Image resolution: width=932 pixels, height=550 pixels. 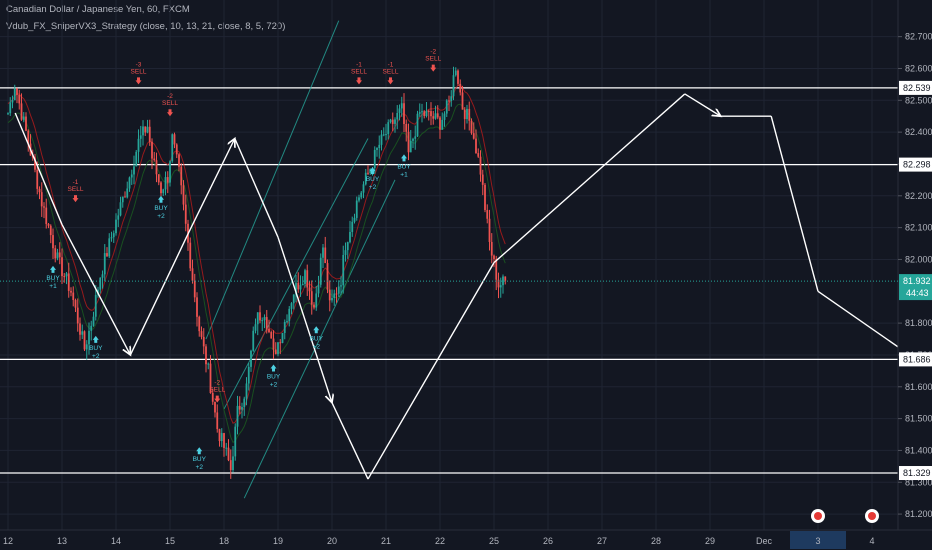 What do you see at coordinates (273, 368) in the screenshot?
I see `buy-arrow-icon` at bounding box center [273, 368].